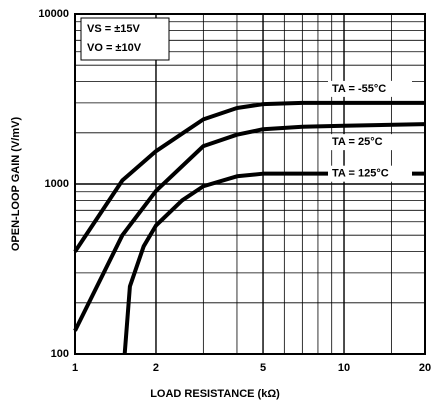  Describe the element at coordinates (357, 142) in the screenshot. I see `legend-label: TA = 25°C` at that location.